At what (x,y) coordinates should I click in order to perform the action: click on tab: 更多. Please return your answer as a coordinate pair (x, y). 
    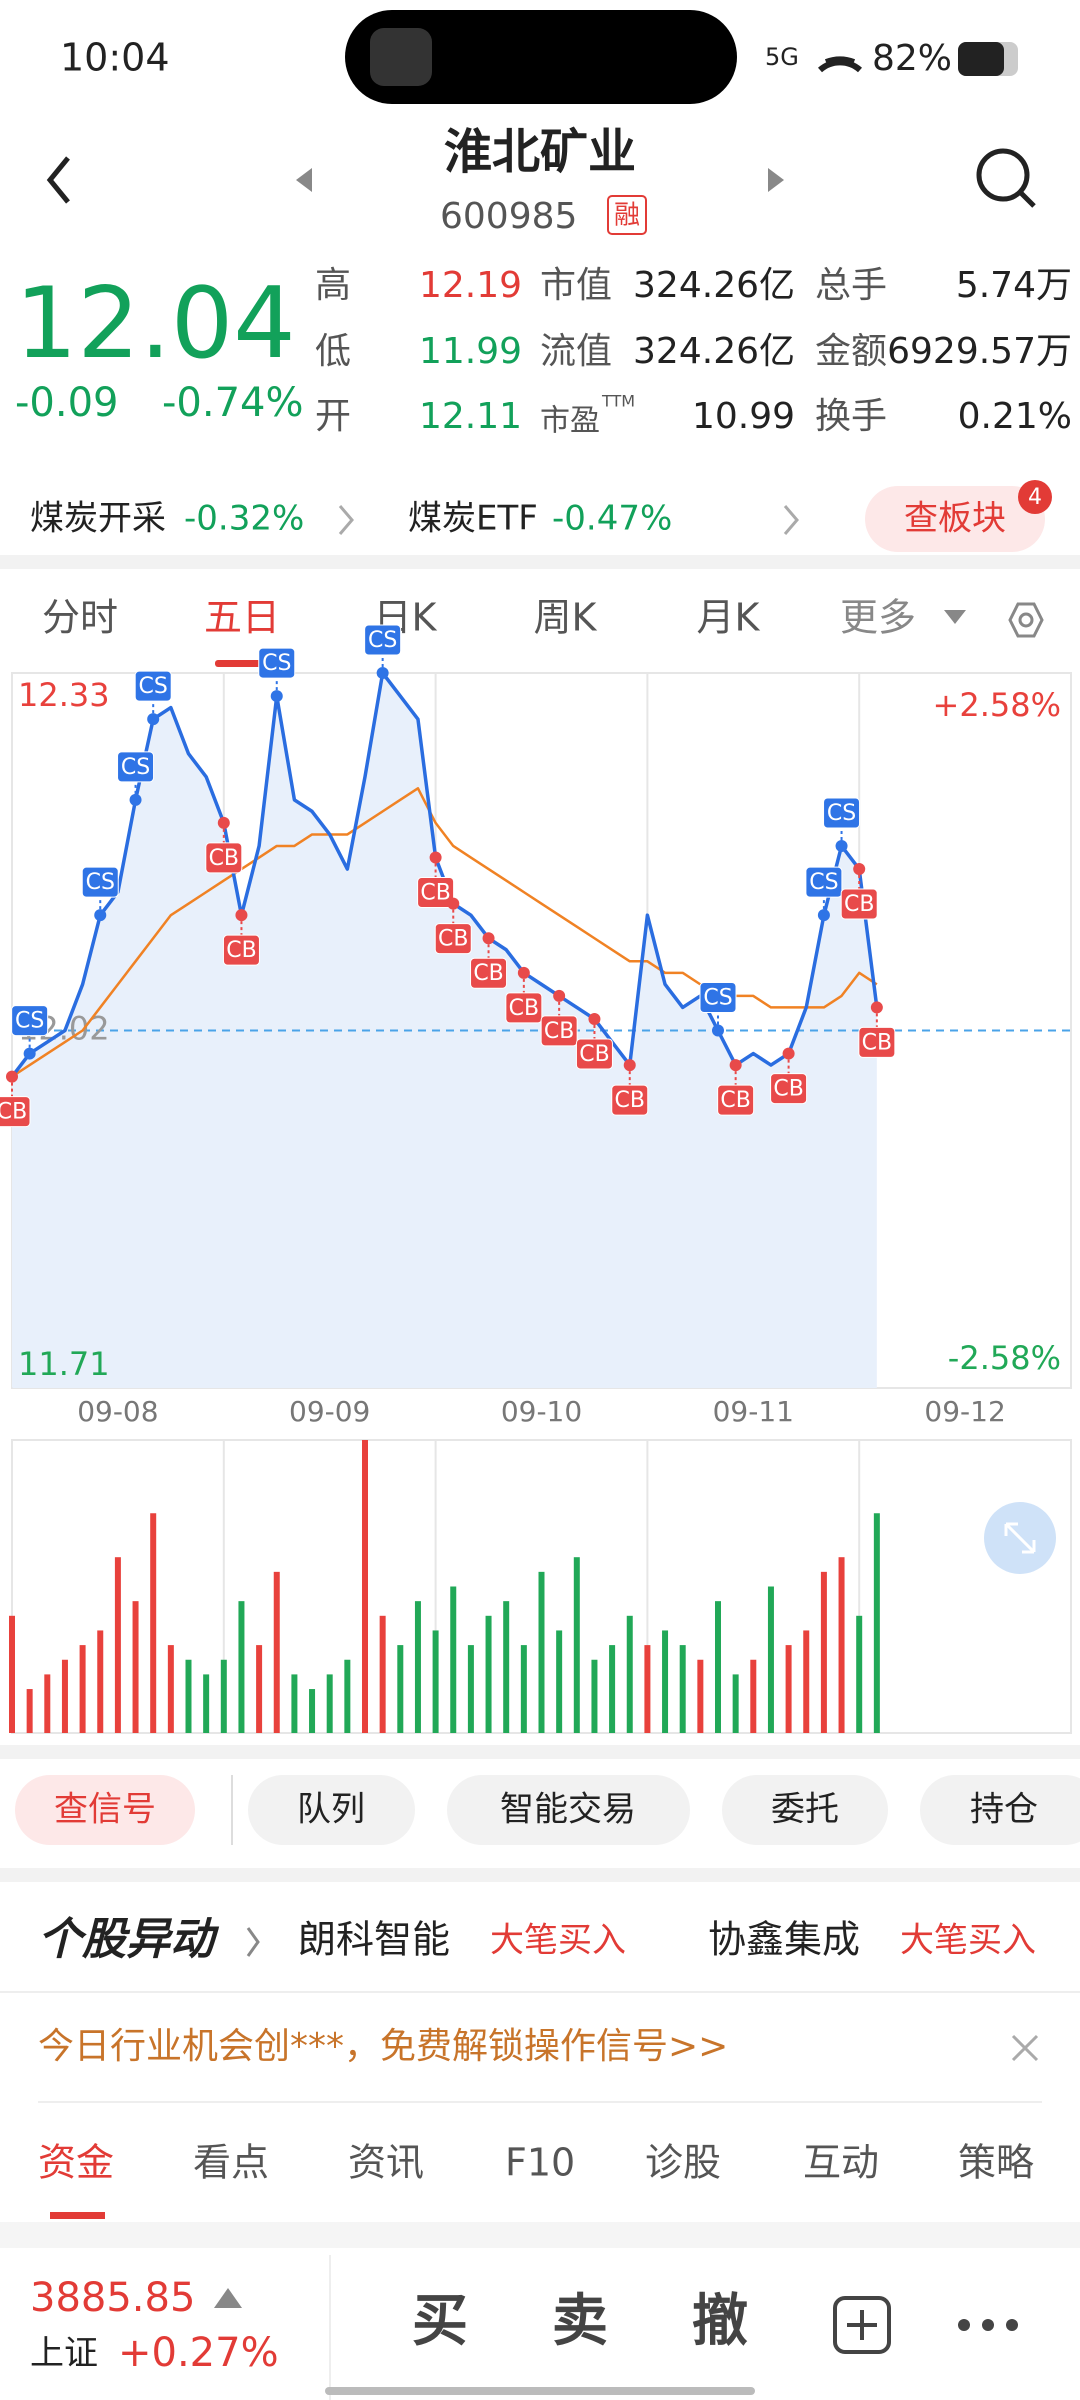
    Looking at the image, I should click on (878, 618).